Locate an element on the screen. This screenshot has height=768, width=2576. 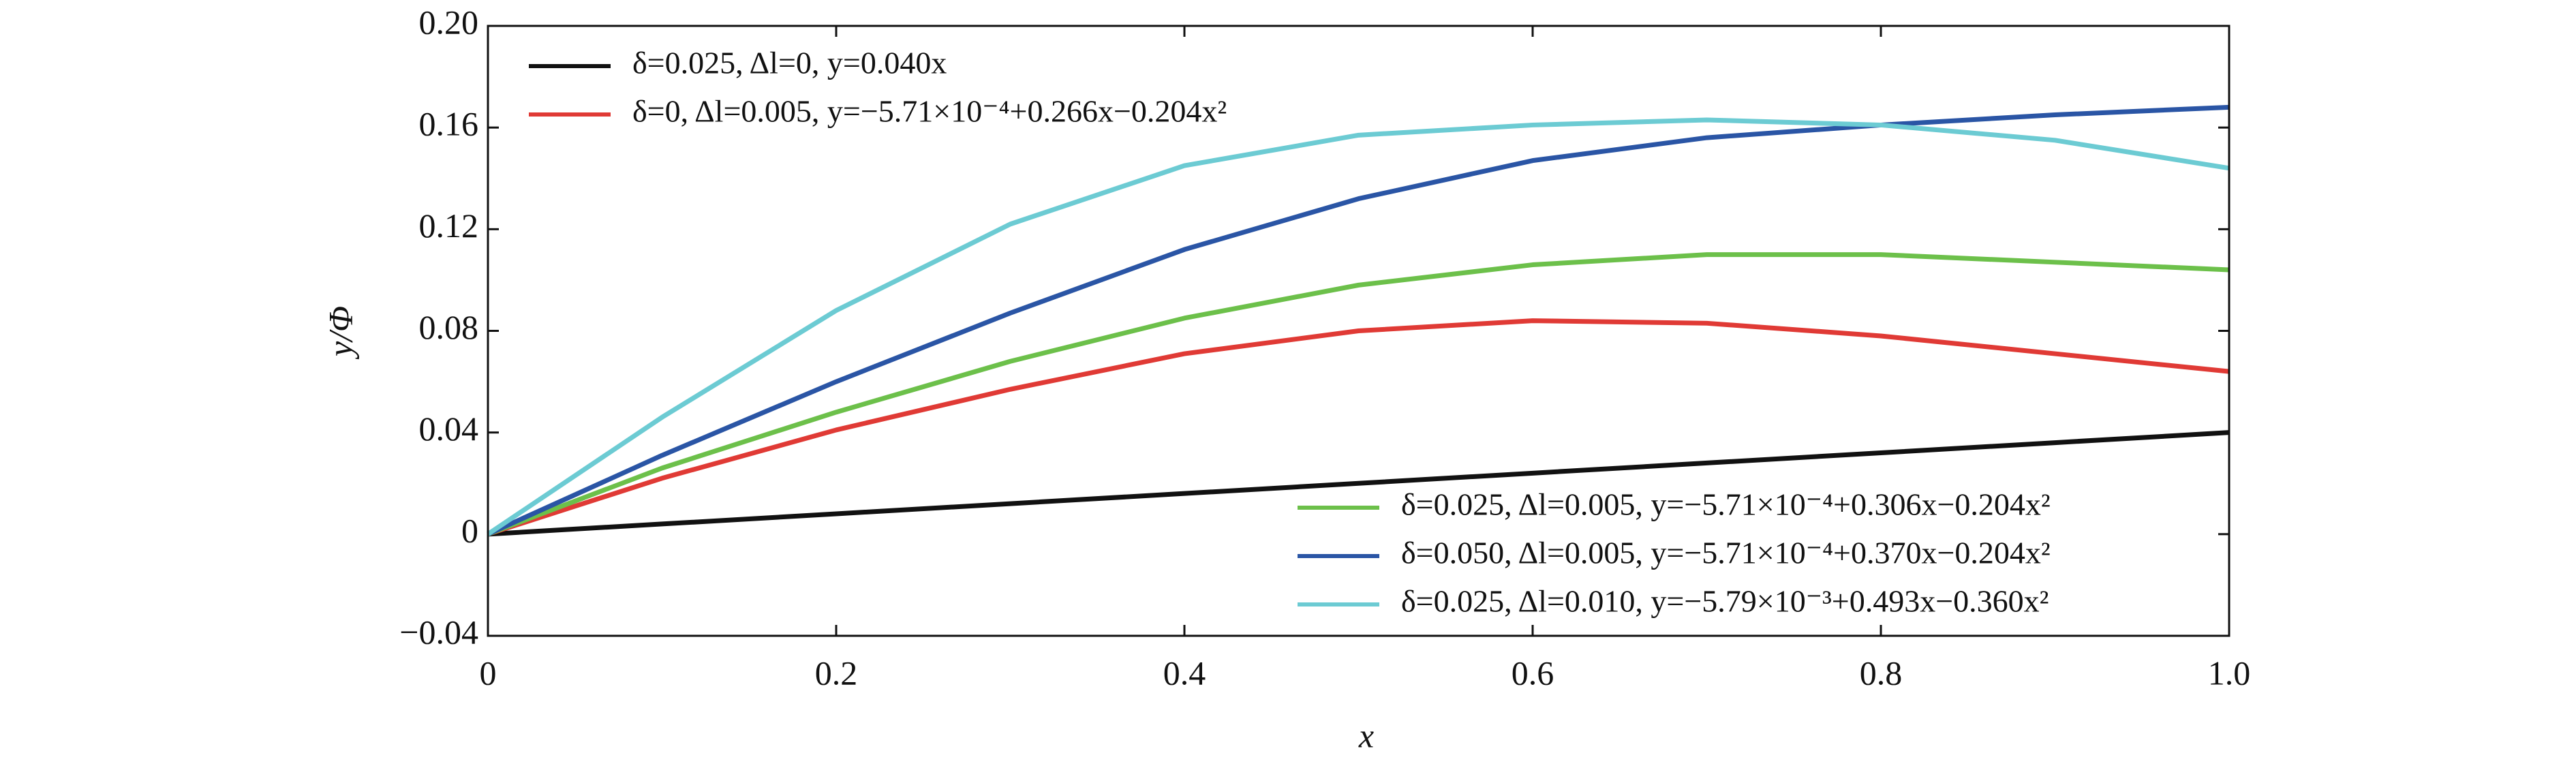
x-tick-label: 0 is located at coordinates (489, 673).